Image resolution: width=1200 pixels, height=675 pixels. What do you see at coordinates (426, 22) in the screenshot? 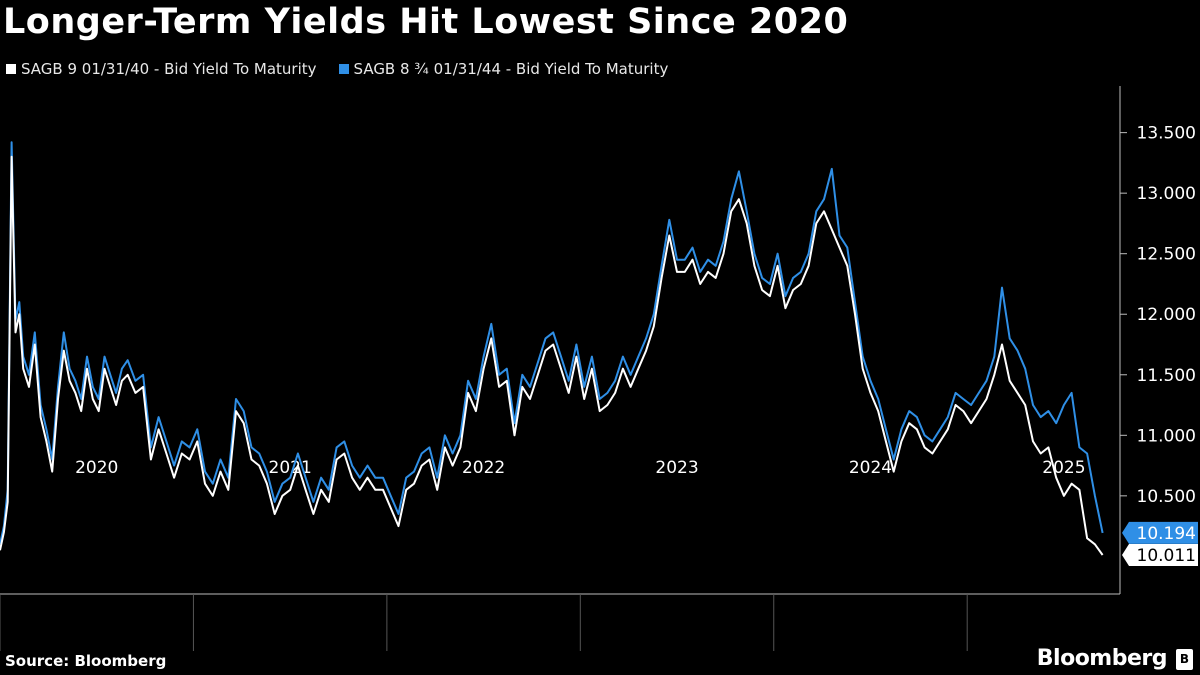
I see `chart-title: Longer-Term Yields Hit Lowest Since 2020` at bounding box center [426, 22].